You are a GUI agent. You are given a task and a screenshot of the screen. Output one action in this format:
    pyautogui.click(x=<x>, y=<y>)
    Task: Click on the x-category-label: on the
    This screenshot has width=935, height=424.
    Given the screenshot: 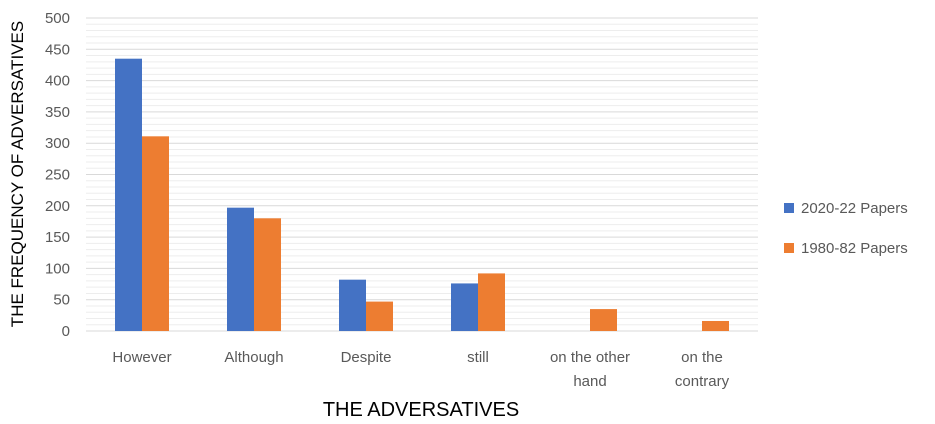 What is the action you would take?
    pyautogui.click(x=702, y=357)
    